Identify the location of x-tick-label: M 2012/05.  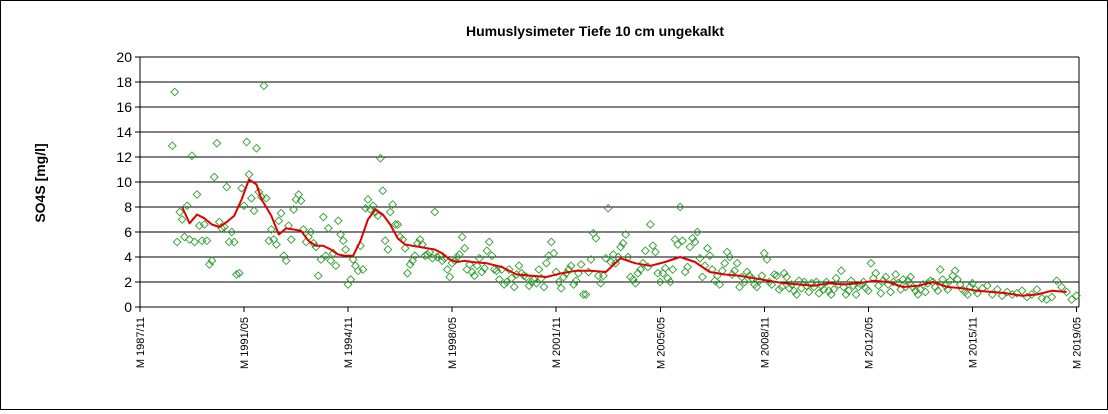
(869, 343).